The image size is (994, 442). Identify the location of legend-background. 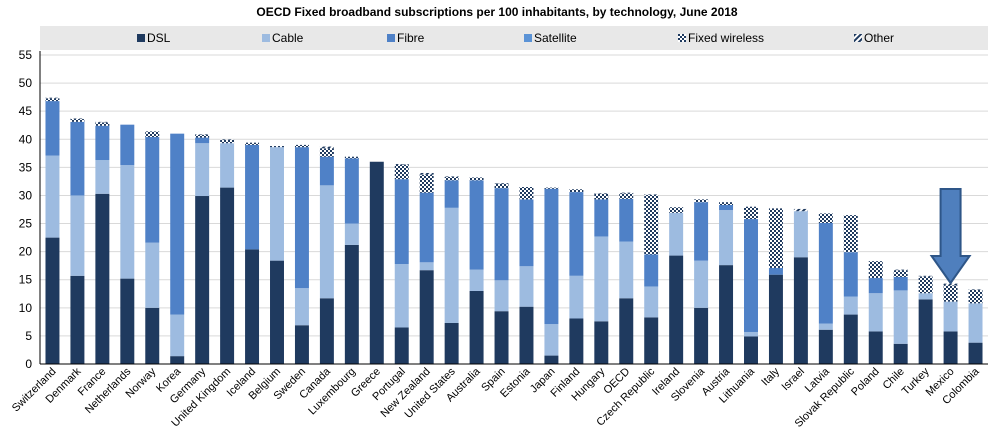
(514, 38).